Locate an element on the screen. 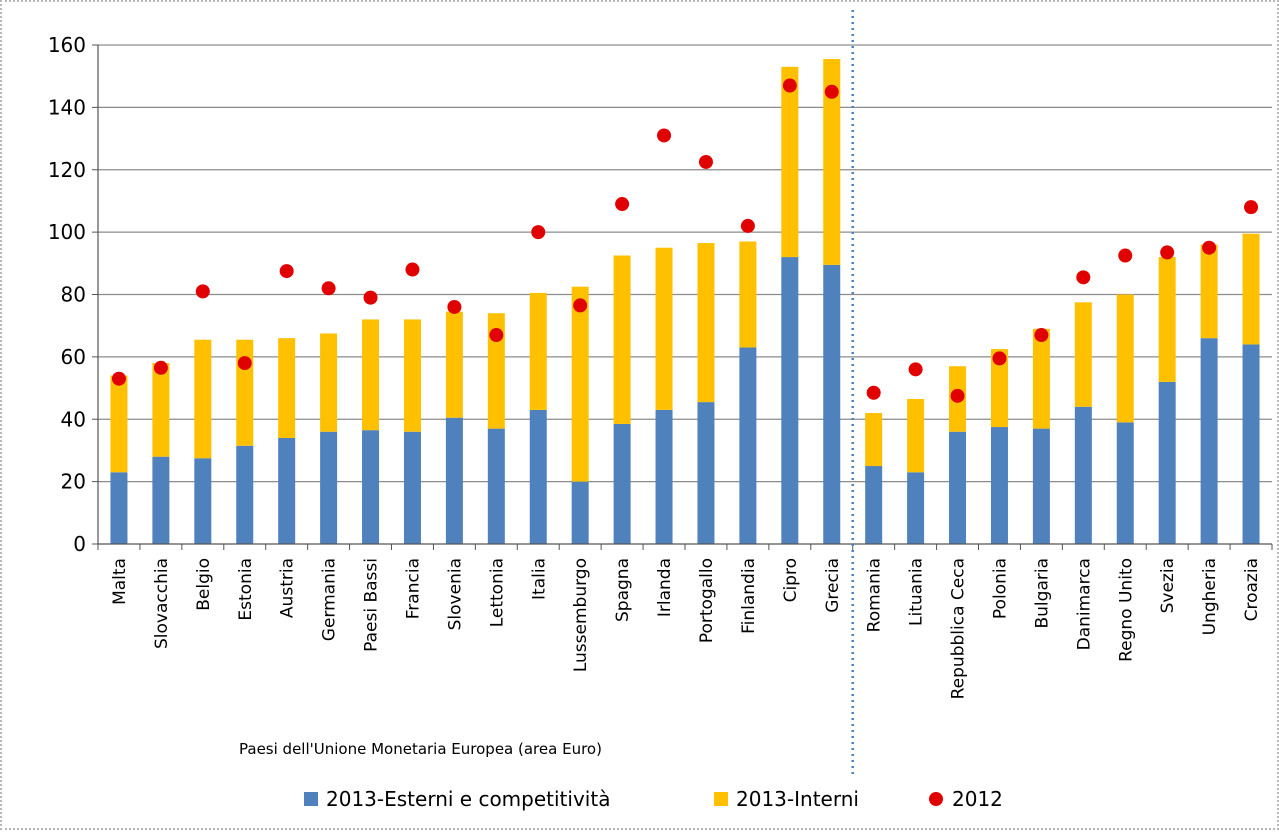 The width and height of the screenshot is (1279, 832). legend-marker-2012 is located at coordinates (936, 799).